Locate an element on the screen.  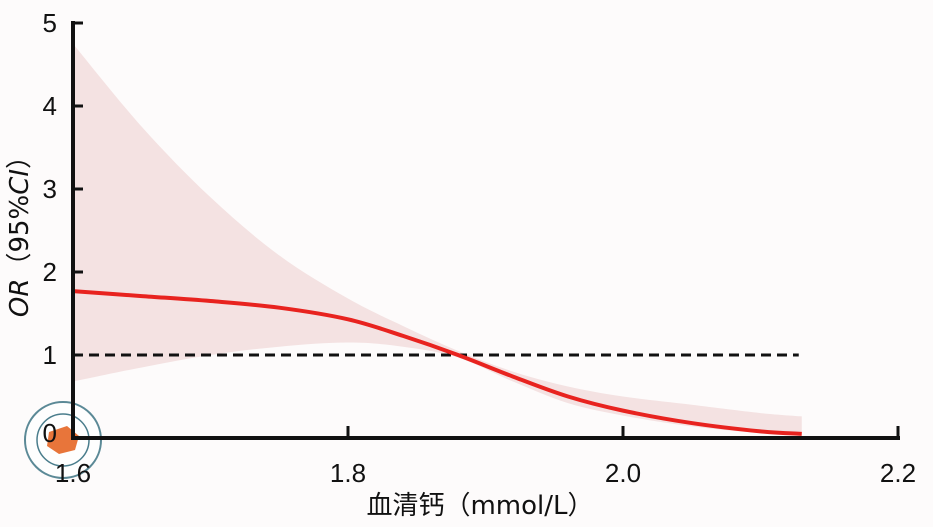
x-axis-title: 血清钙（mmol/L） is located at coordinates (479, 506).